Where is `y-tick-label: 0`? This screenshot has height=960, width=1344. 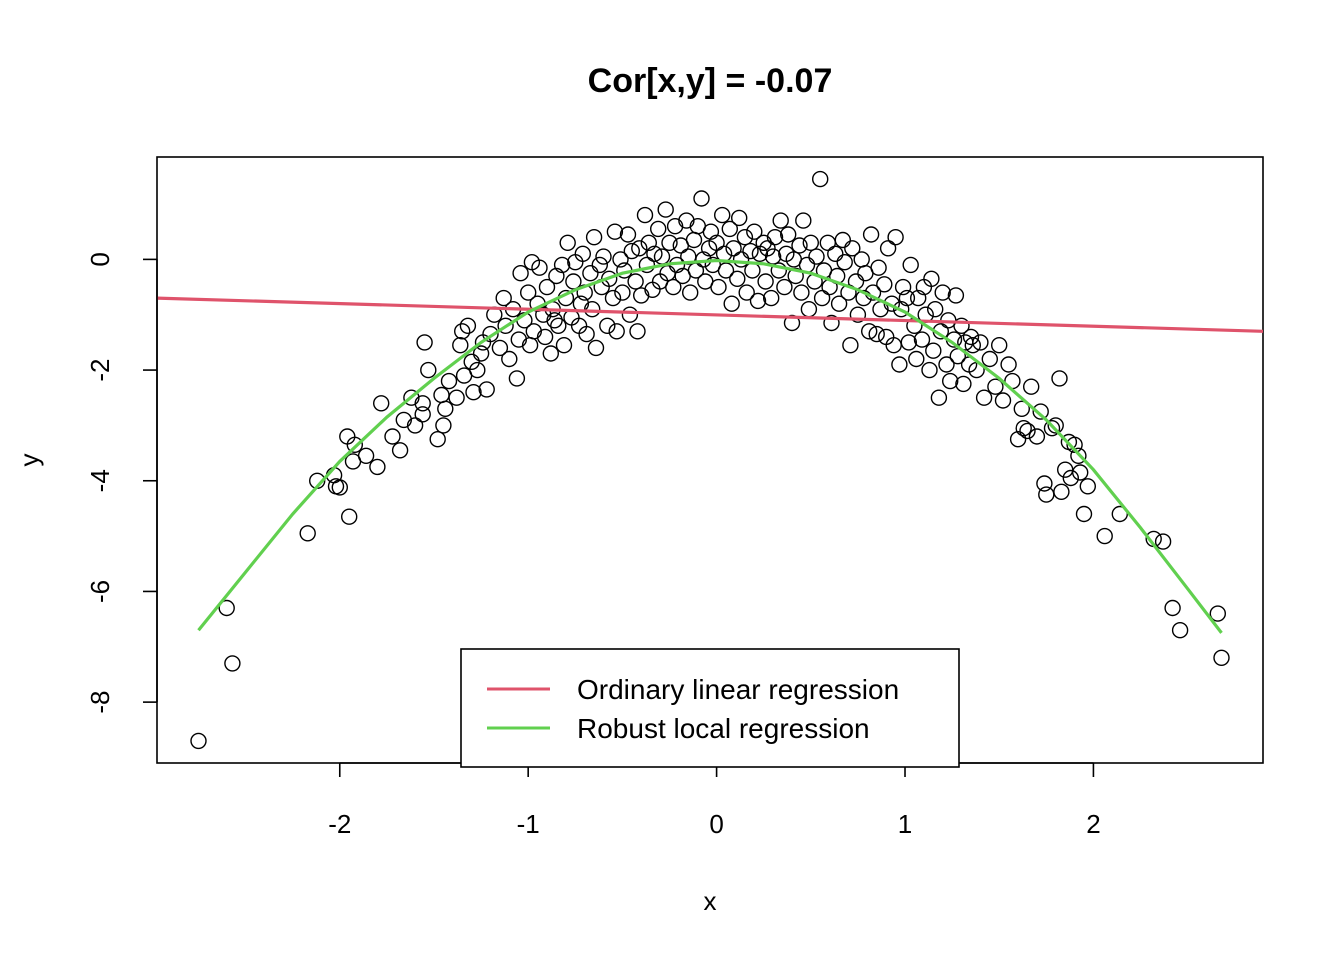 y-tick-label: 0 is located at coordinates (100, 259).